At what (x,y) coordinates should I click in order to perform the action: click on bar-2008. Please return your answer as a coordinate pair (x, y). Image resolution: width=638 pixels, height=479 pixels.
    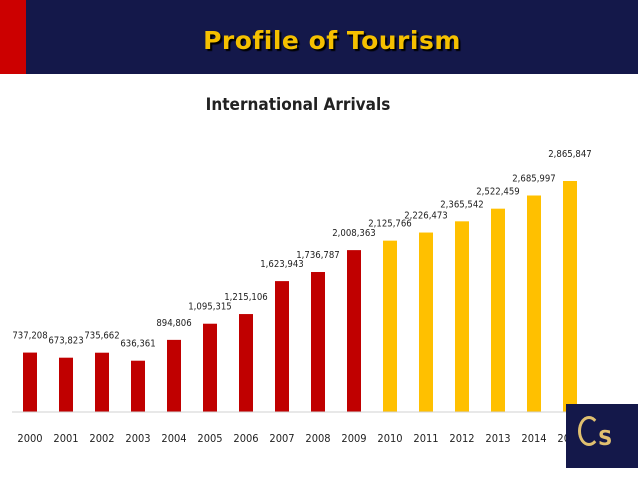
    Looking at the image, I should click on (318, 342).